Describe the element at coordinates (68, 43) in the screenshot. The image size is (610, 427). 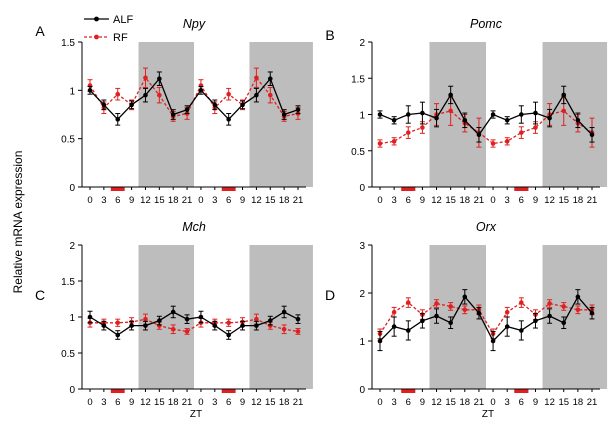
I see `y-tick-label: 1.5` at that location.